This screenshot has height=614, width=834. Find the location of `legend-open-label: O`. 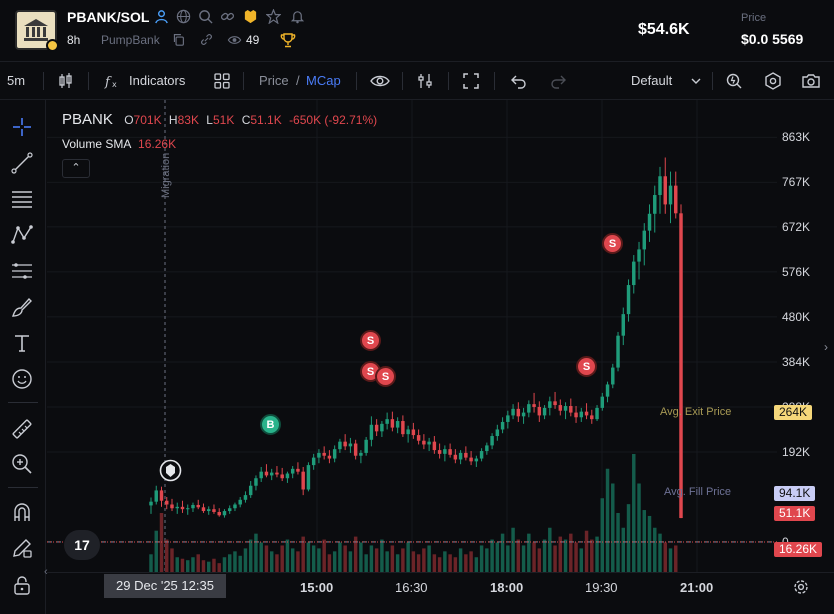

legend-open-label: O is located at coordinates (129, 120).